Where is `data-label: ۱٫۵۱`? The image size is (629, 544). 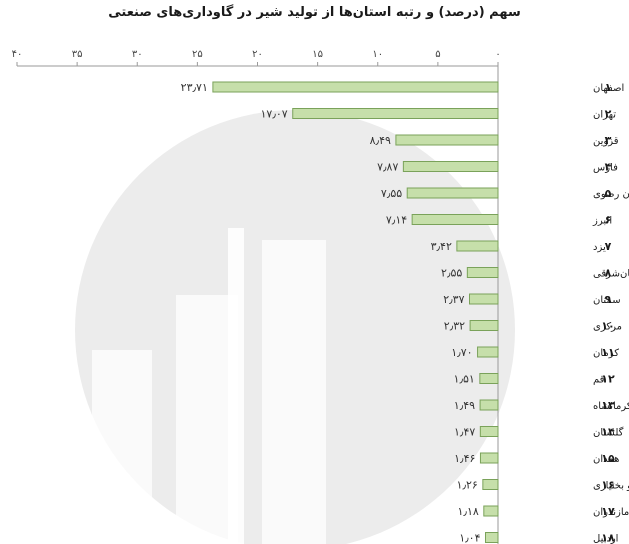 data-label: ۱٫۵۱ is located at coordinates (464, 379).